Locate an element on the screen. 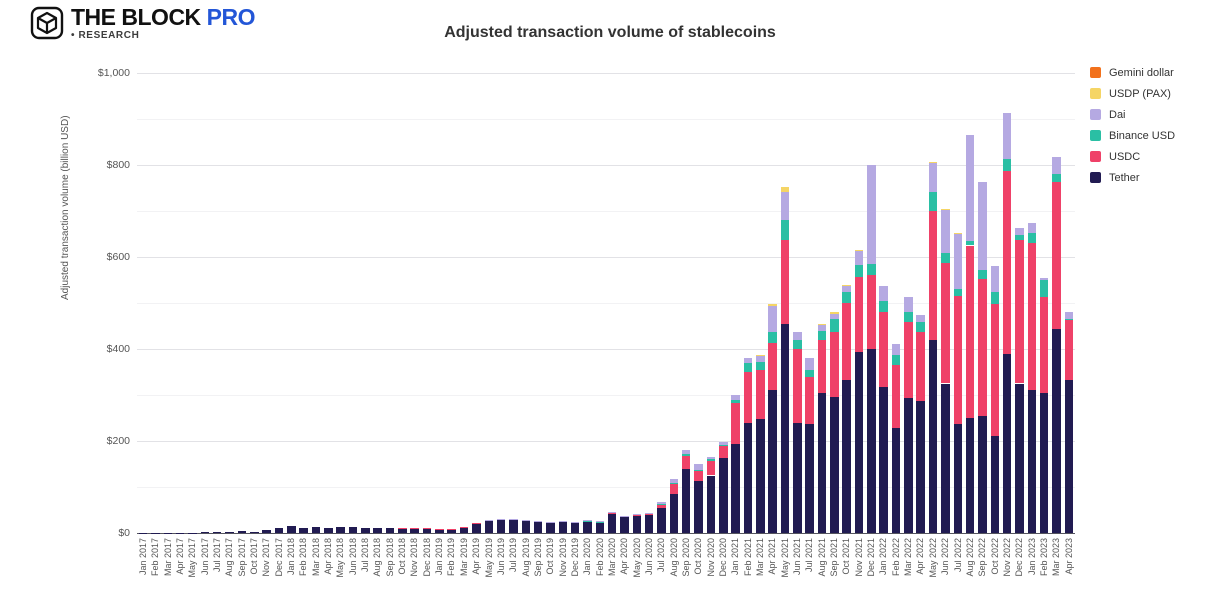 The height and width of the screenshot is (610, 1208). x-tick-label: Sep 2019 is located at coordinates (537, 557).